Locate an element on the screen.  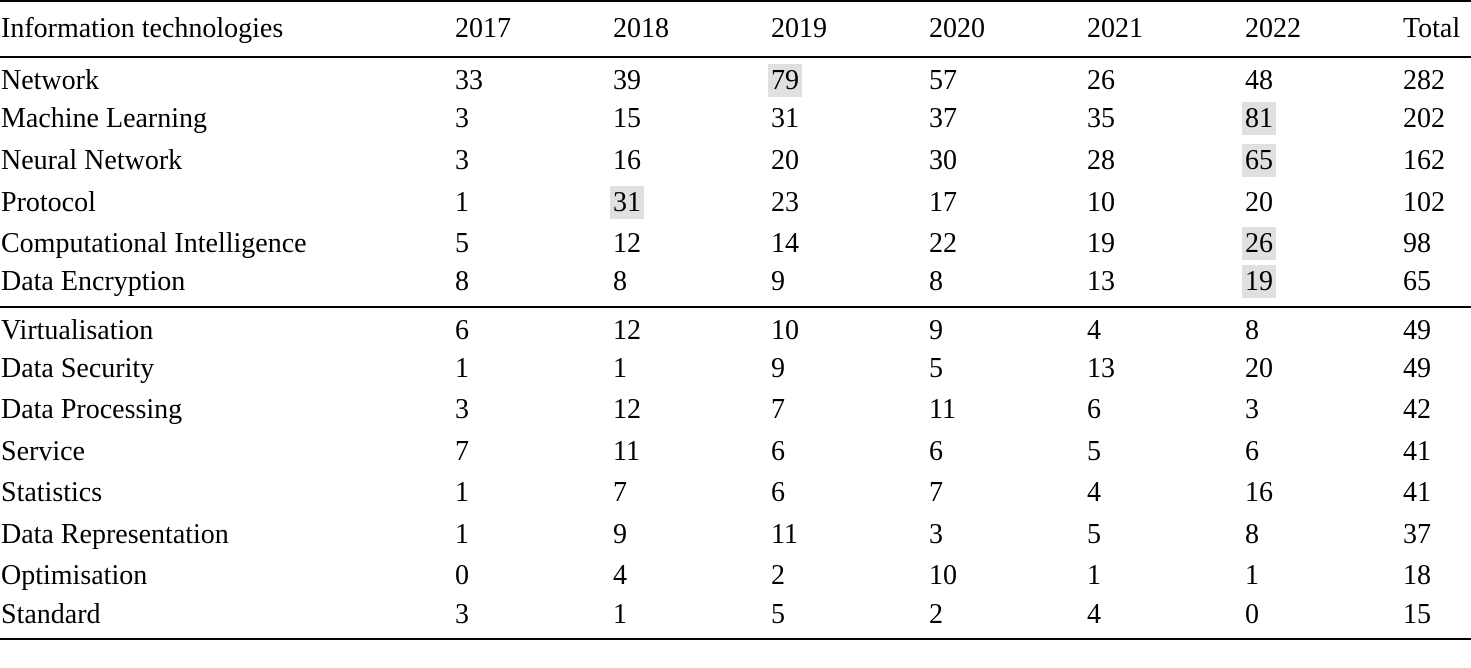
cell-neural-network-2021: 28 is located at coordinates (1166, 161).